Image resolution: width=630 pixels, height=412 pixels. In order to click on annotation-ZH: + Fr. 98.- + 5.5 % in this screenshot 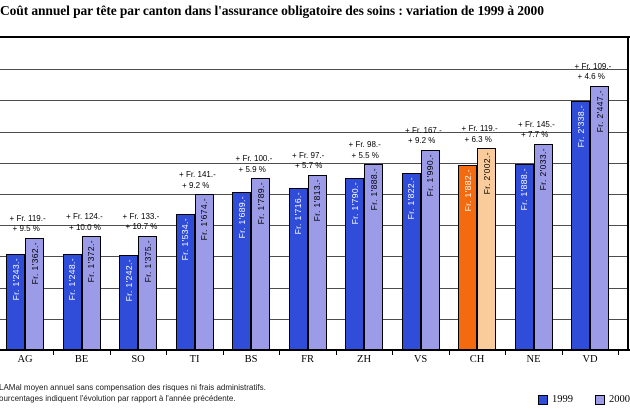, I will do `click(365, 150)`.